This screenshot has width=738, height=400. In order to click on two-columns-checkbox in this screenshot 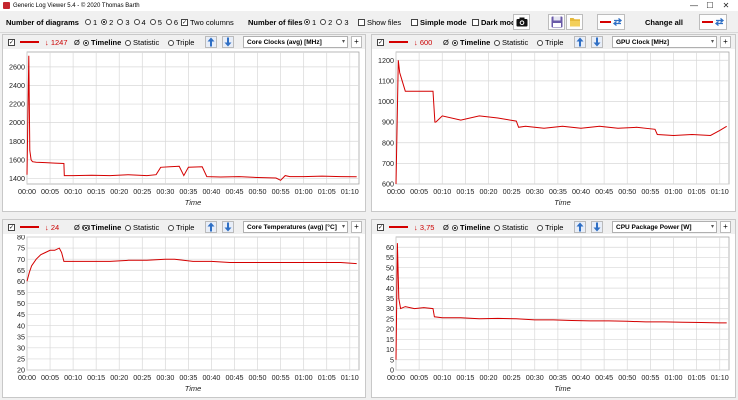, I will do `click(184, 22)`.